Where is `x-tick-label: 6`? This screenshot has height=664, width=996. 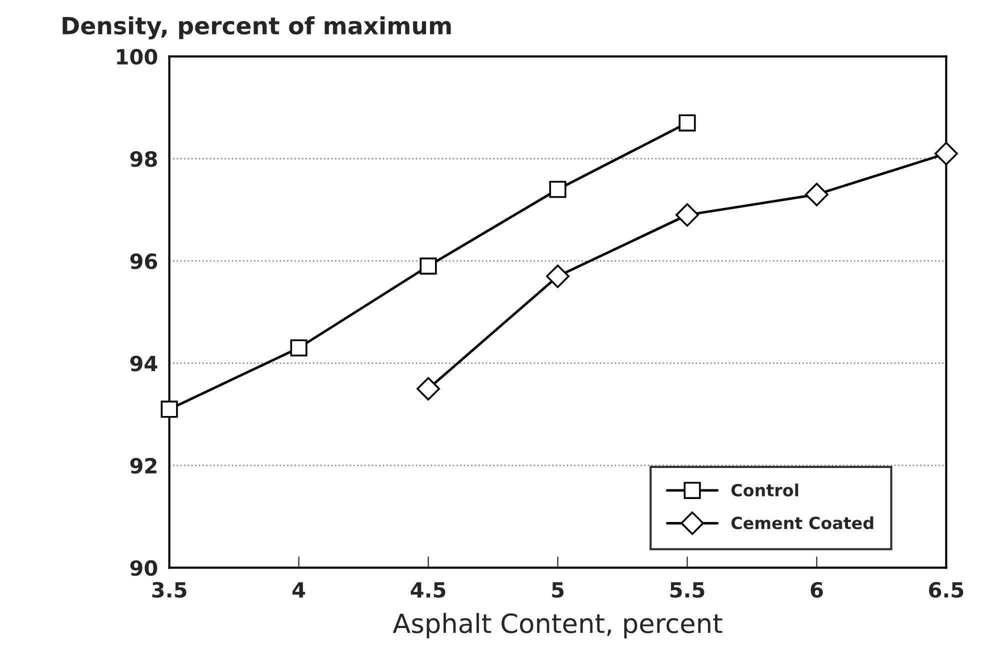 x-tick-label: 6 is located at coordinates (816, 590).